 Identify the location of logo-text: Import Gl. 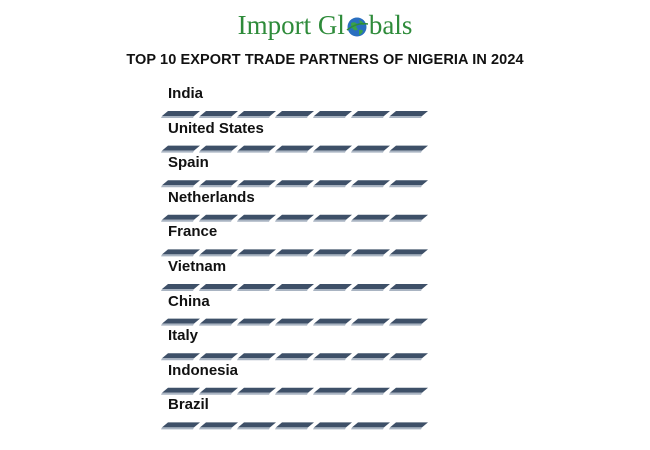
(291, 25).